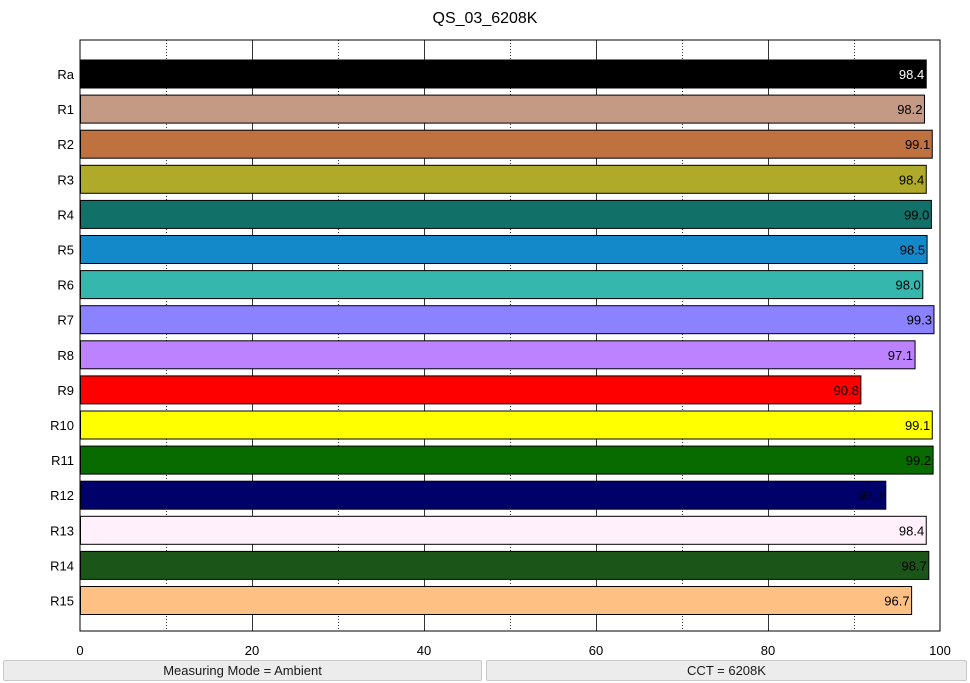 This screenshot has height=683, width=970. What do you see at coordinates (79, 650) in the screenshot?
I see `x-tick-label: 0` at bounding box center [79, 650].